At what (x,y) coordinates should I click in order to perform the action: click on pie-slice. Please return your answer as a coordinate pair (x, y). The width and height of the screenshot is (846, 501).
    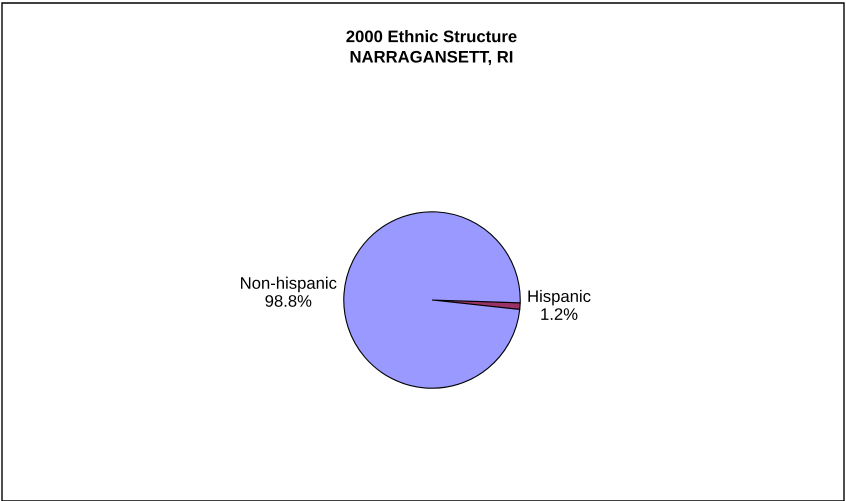
    Looking at the image, I should click on (432, 300).